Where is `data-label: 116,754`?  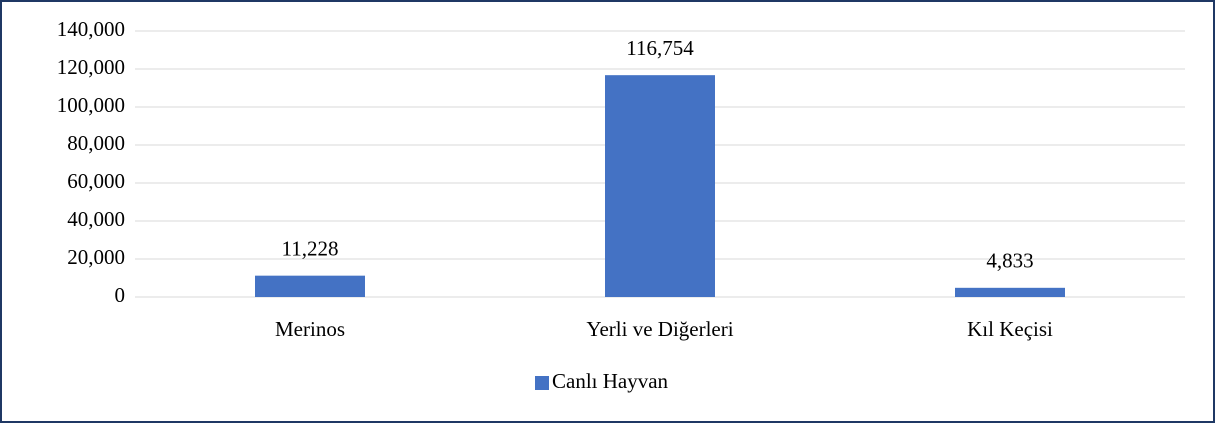 data-label: 116,754 is located at coordinates (660, 48).